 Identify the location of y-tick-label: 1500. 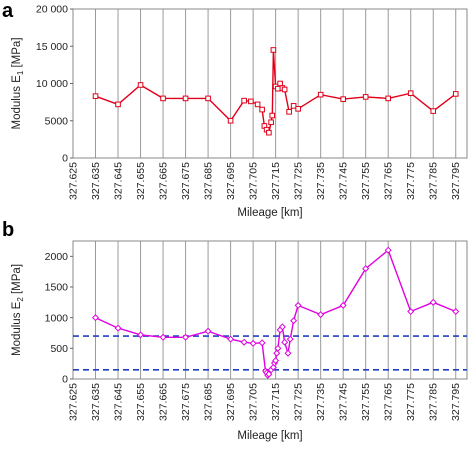
(57, 288).